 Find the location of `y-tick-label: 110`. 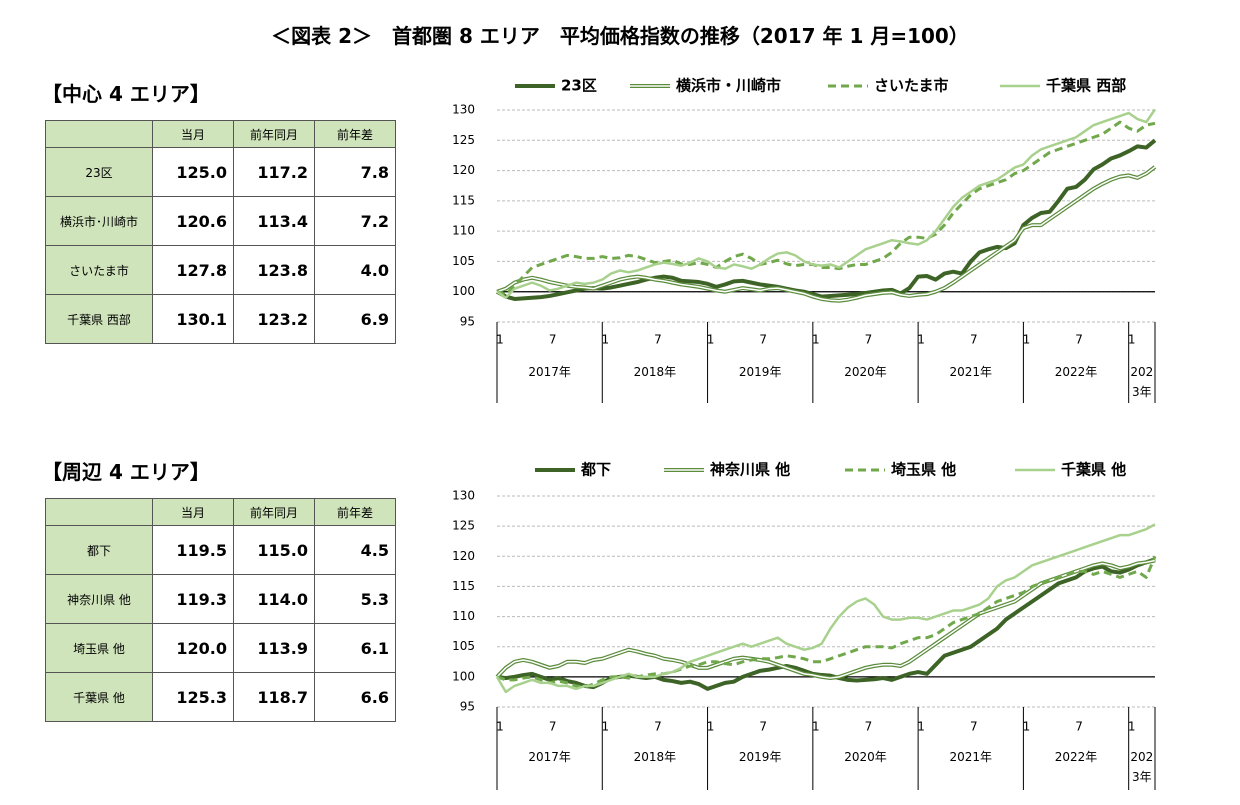

y-tick-label: 110 is located at coordinates (463, 616).